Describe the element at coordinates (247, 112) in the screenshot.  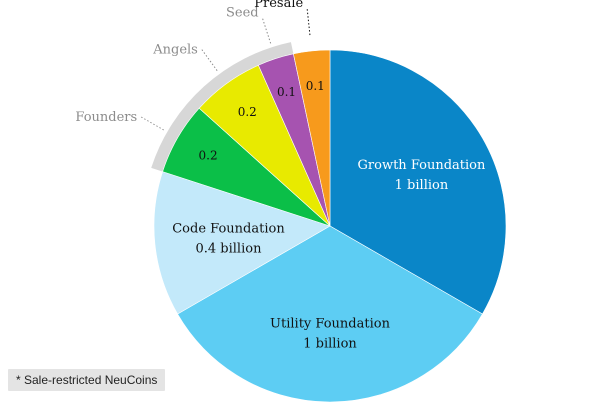
I see `slice-value-angels: 0.2` at that location.